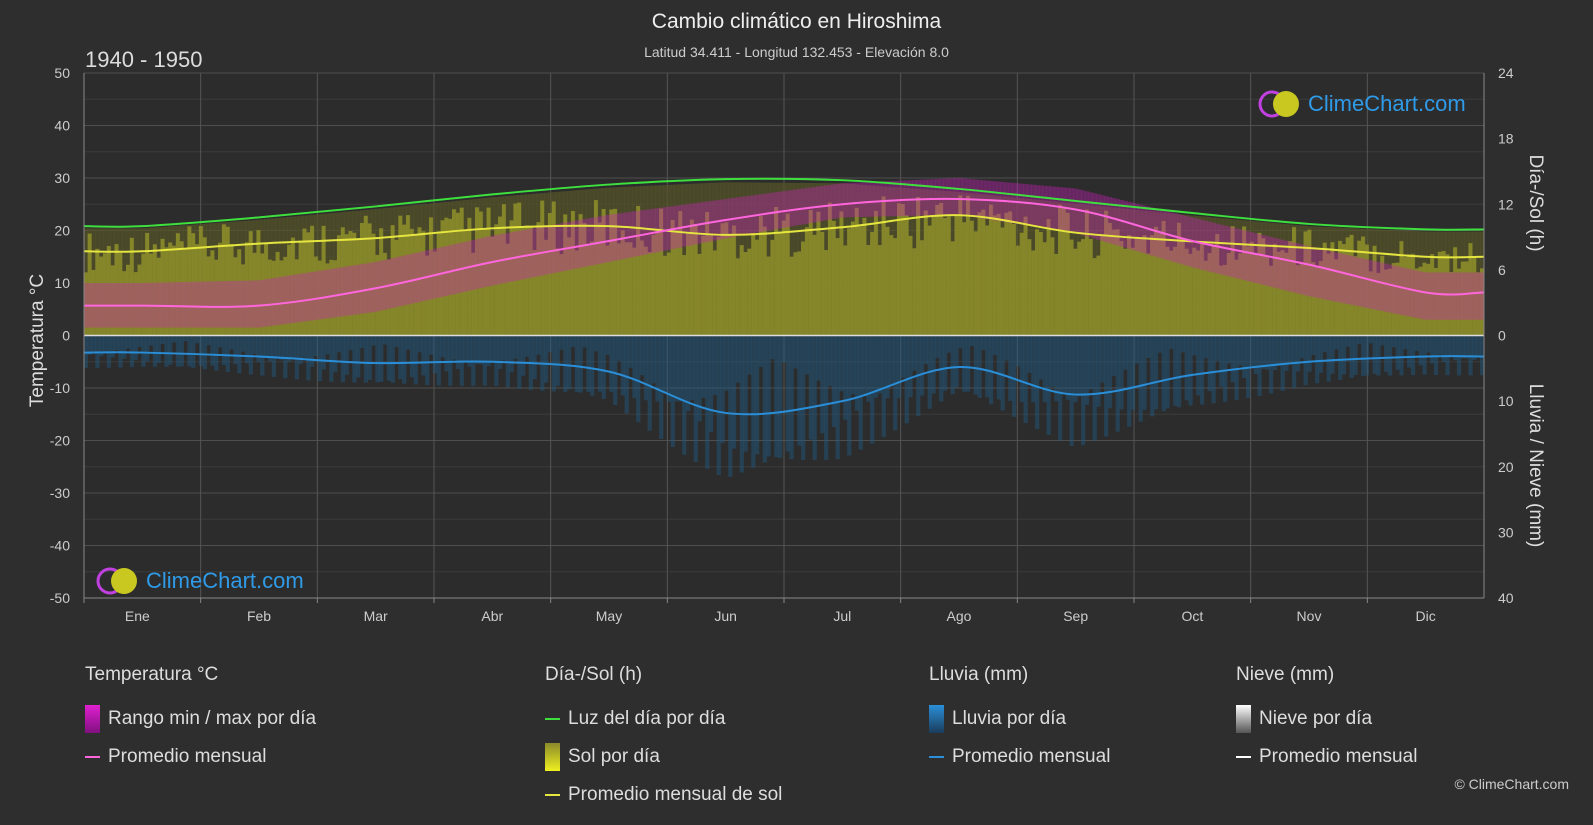 This screenshot has width=1593, height=825. Describe the element at coordinates (1019, 757) in the screenshot. I see `legend-rain-avg: Promedio mensual` at that location.